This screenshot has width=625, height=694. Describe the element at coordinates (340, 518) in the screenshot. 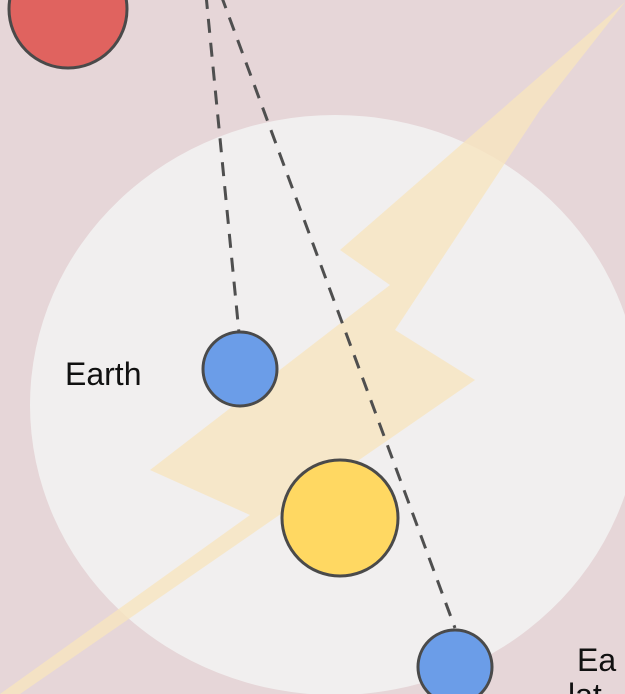

I see `sun` at that location.